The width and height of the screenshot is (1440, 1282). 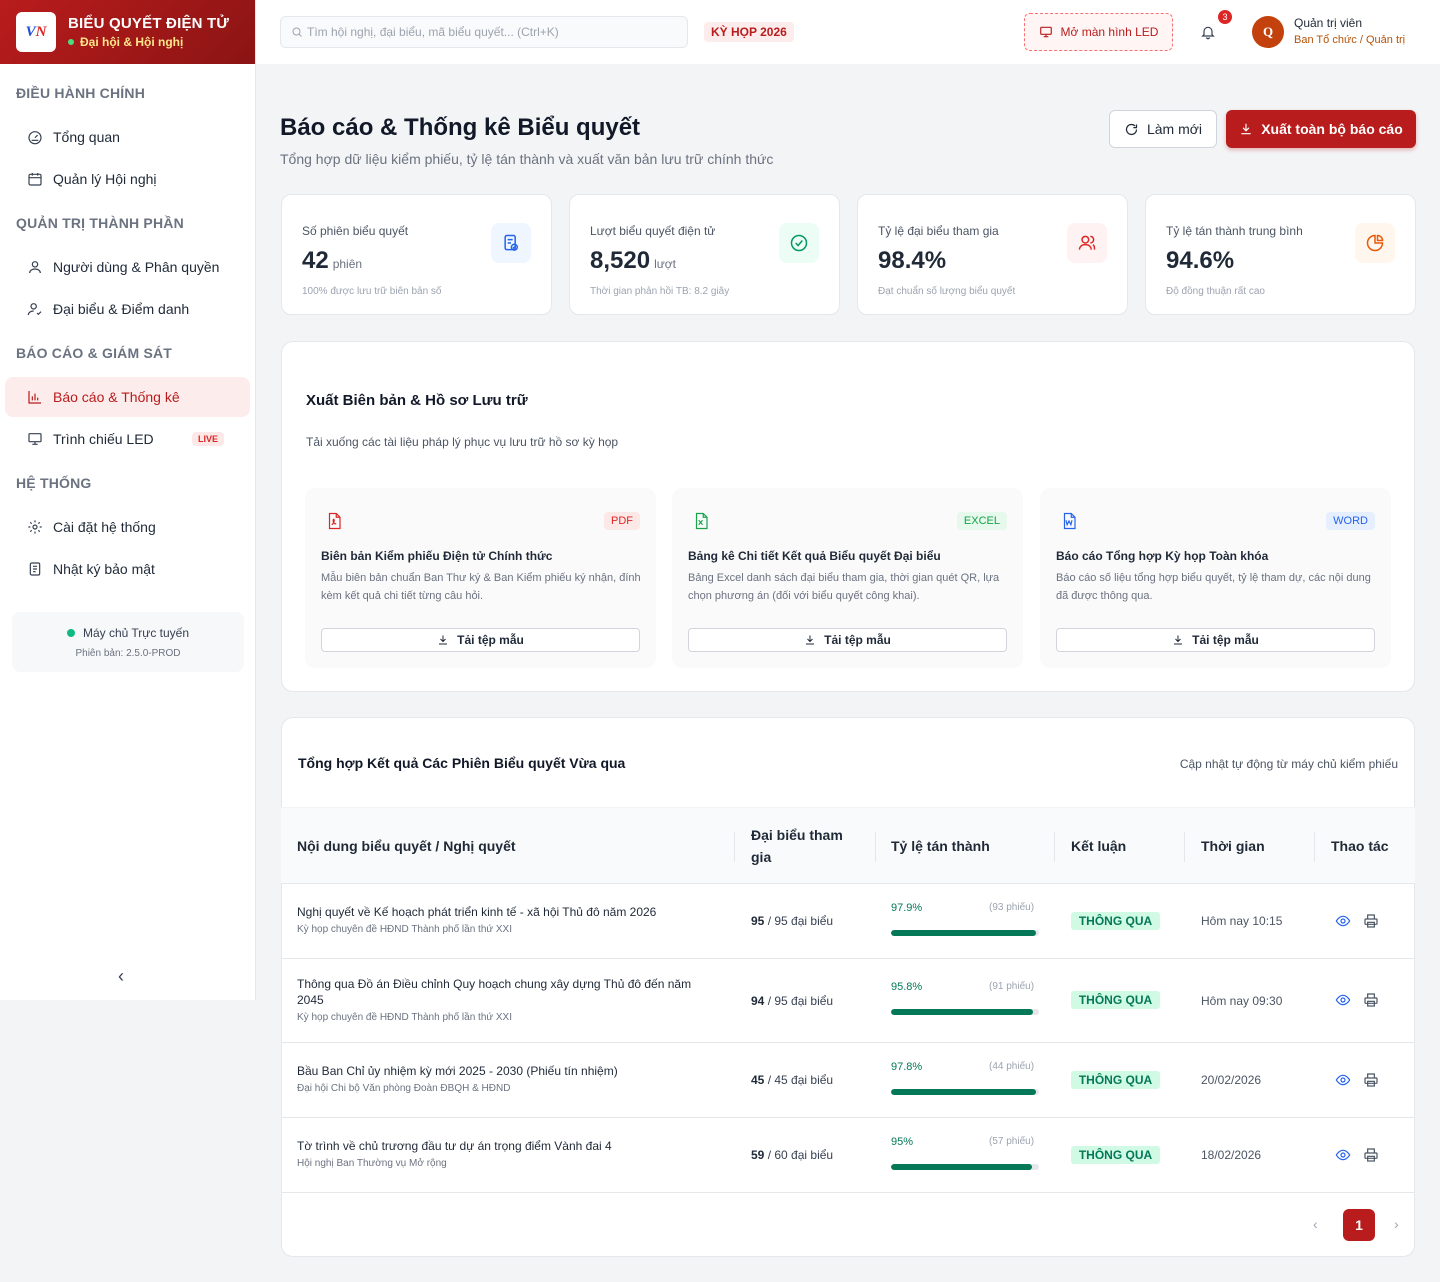 I want to click on refresh-icon, so click(x=1131, y=129).